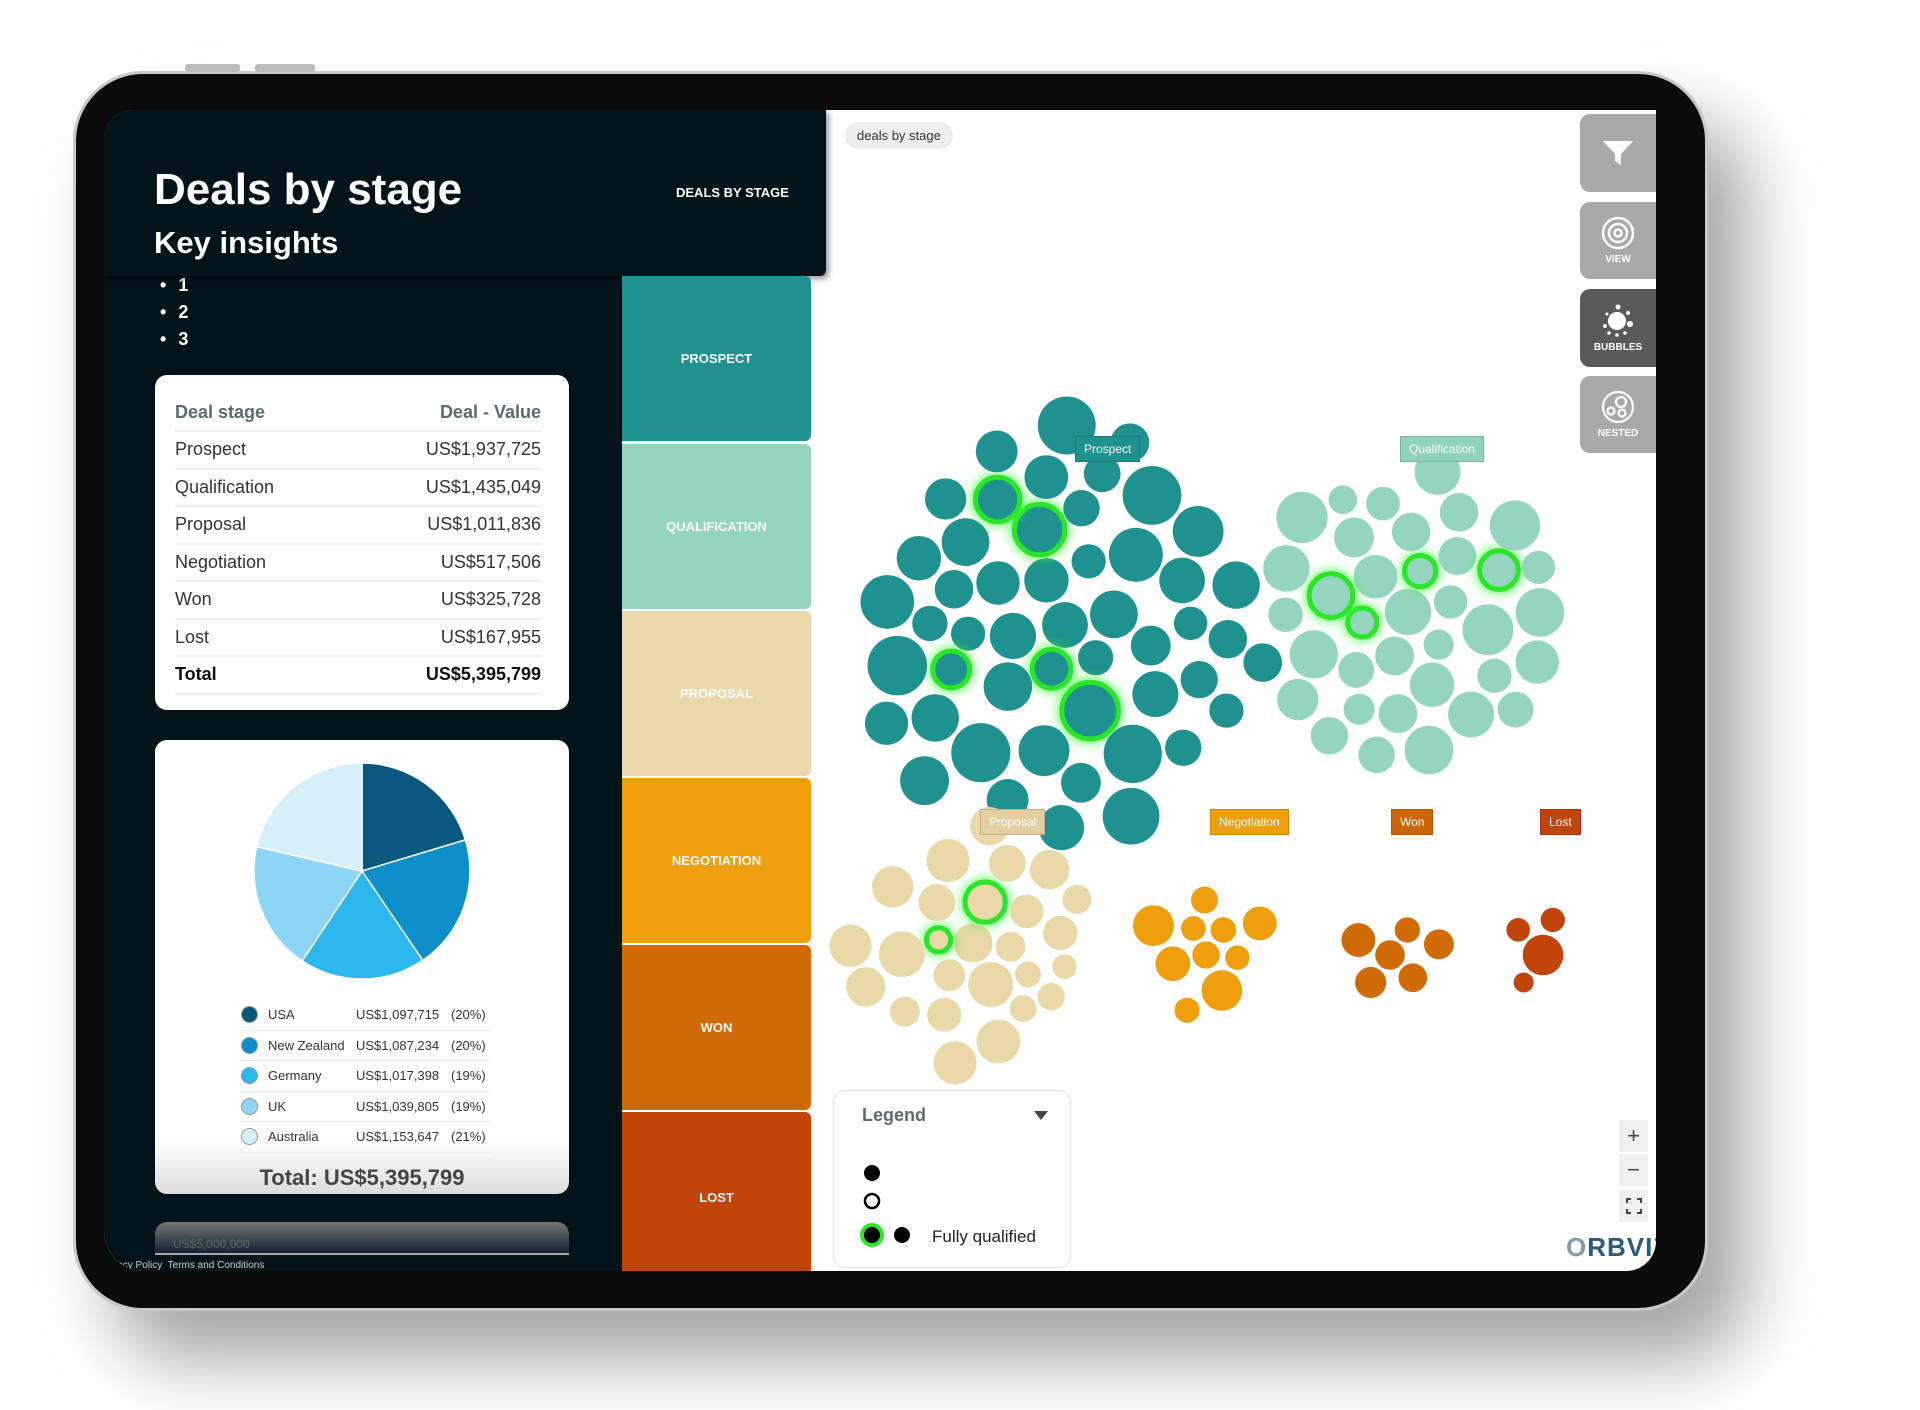 The height and width of the screenshot is (1410, 1920). I want to click on stage-tag-lost: Lost, so click(1560, 822).